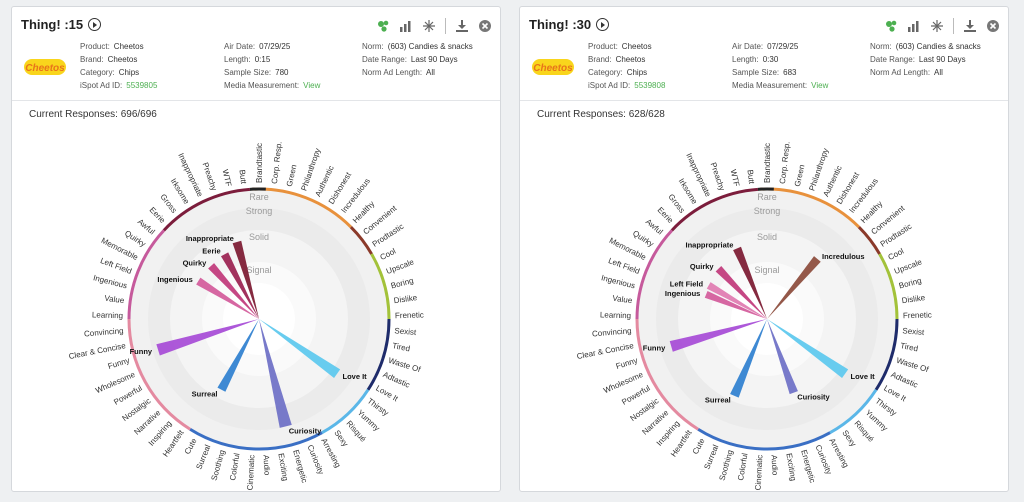 This screenshot has height=502, width=1024. Describe the element at coordinates (107, 315) in the screenshot. I see `spoke-label: Learning` at that location.